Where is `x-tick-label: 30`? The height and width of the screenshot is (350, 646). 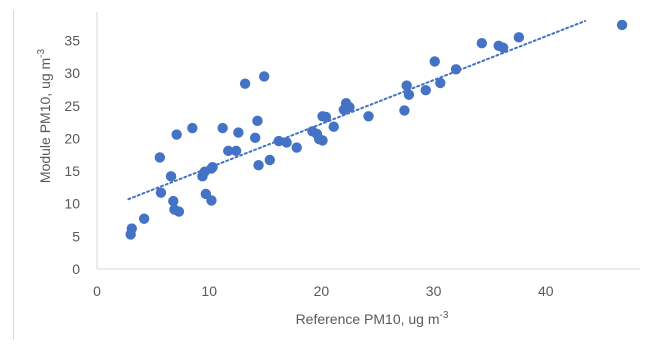 x-tick-label: 30 is located at coordinates (434, 291).